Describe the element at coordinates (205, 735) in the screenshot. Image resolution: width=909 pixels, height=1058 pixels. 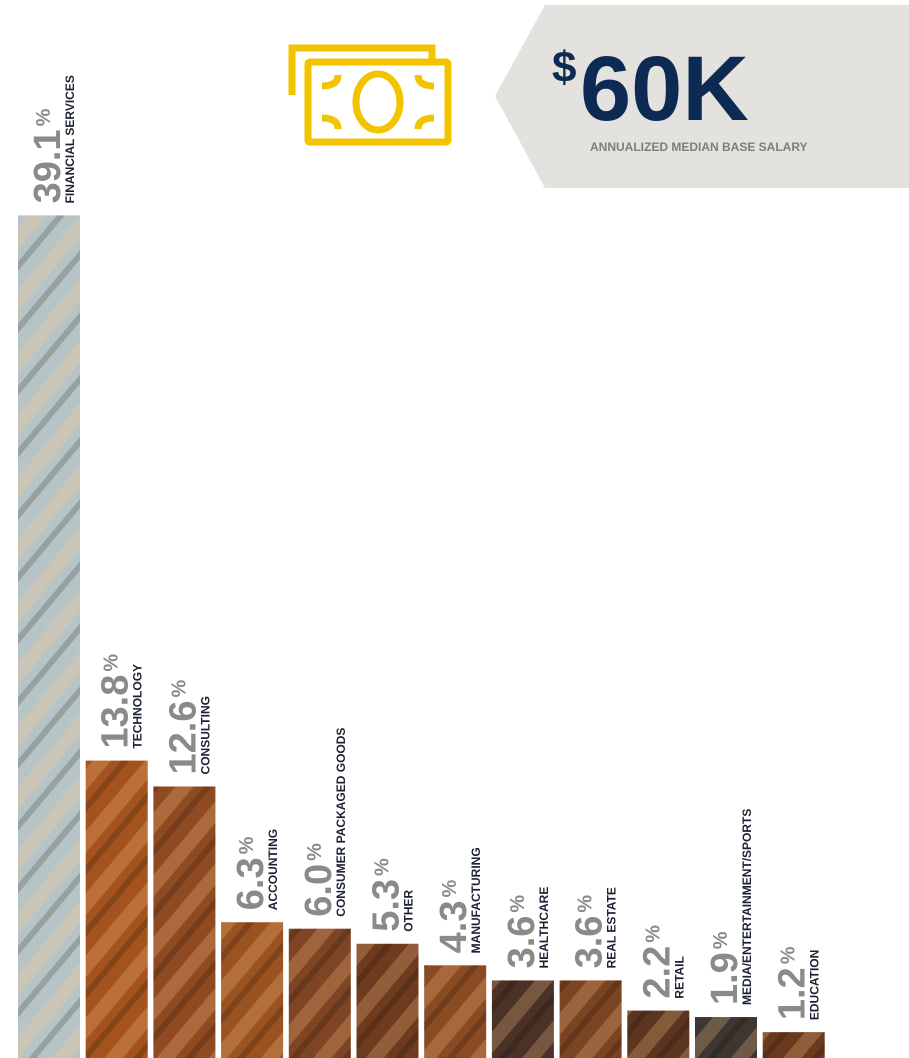
I see `category-label: CONSULTING` at that location.